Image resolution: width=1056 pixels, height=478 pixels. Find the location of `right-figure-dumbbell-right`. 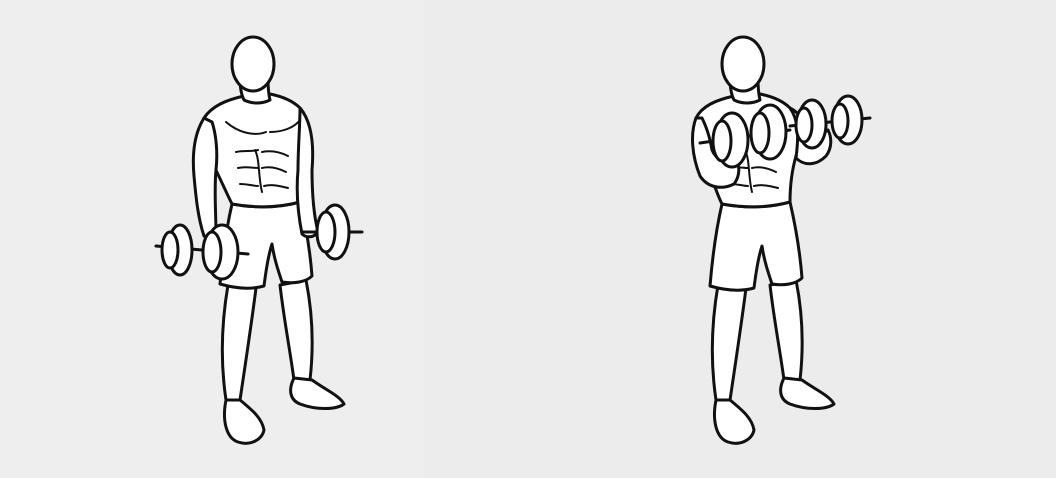

right-figure-dumbbell-right is located at coordinates (830, 122).